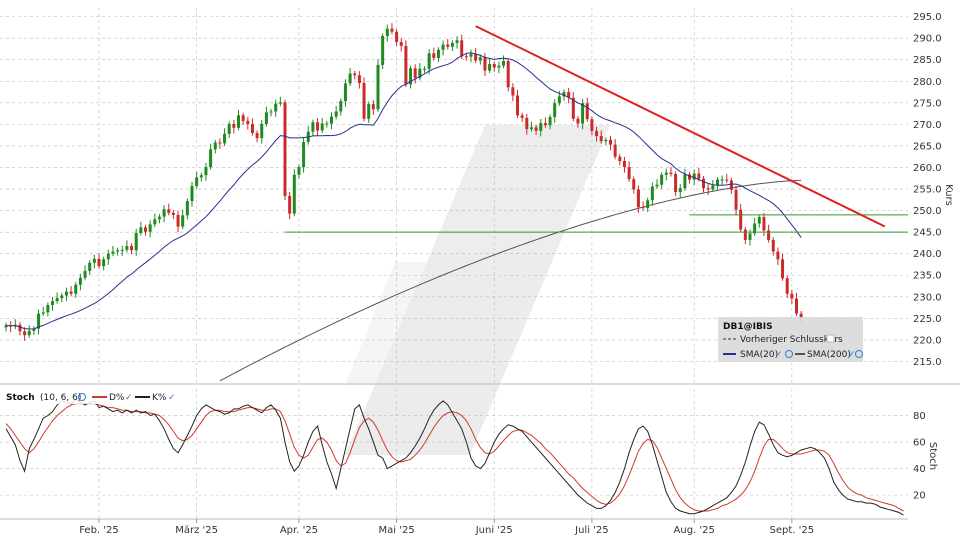  What do you see at coordinates (927, 340) in the screenshot?
I see `price-tick-label: 220.0` at bounding box center [927, 340].